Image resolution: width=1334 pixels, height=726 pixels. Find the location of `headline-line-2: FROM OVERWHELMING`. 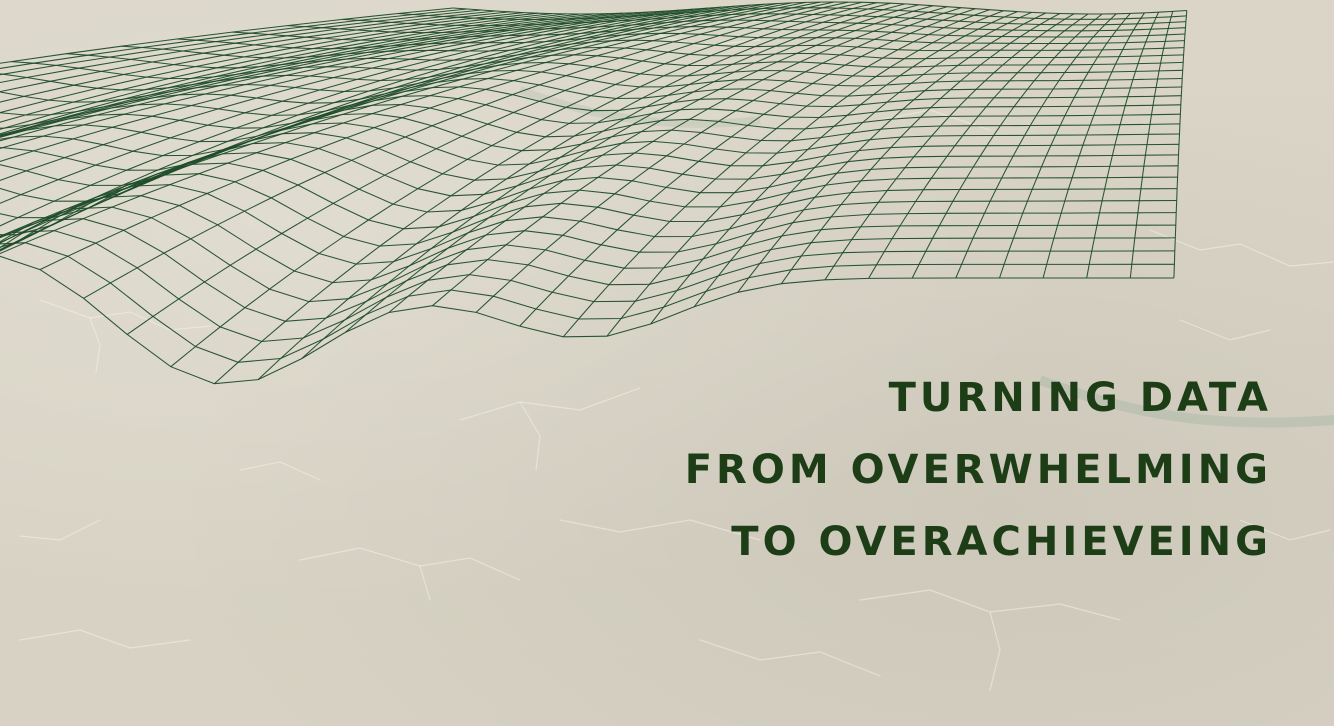

headline-line-2: FROM OVERWHELMING is located at coordinates (978, 470).